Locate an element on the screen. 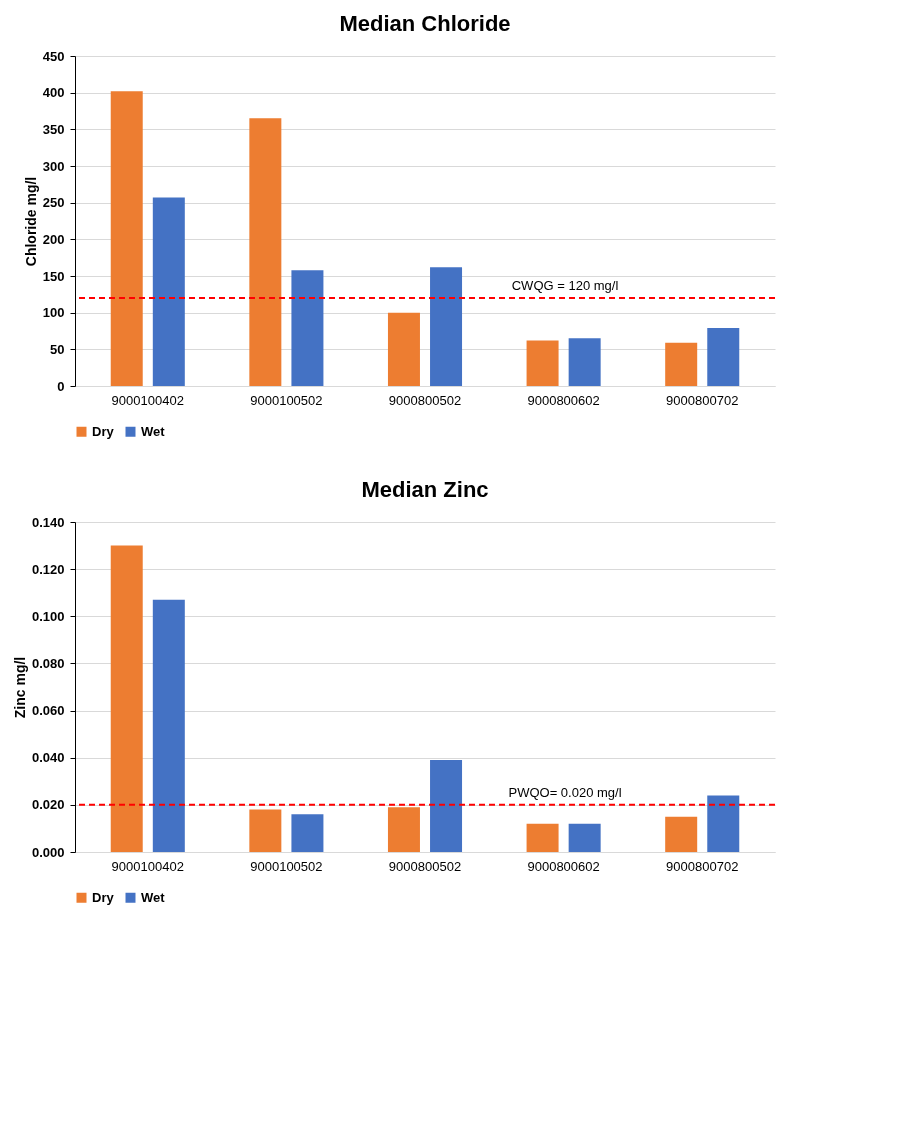 The image size is (912, 1141). y-tick-label: 200 is located at coordinates (53, 239).